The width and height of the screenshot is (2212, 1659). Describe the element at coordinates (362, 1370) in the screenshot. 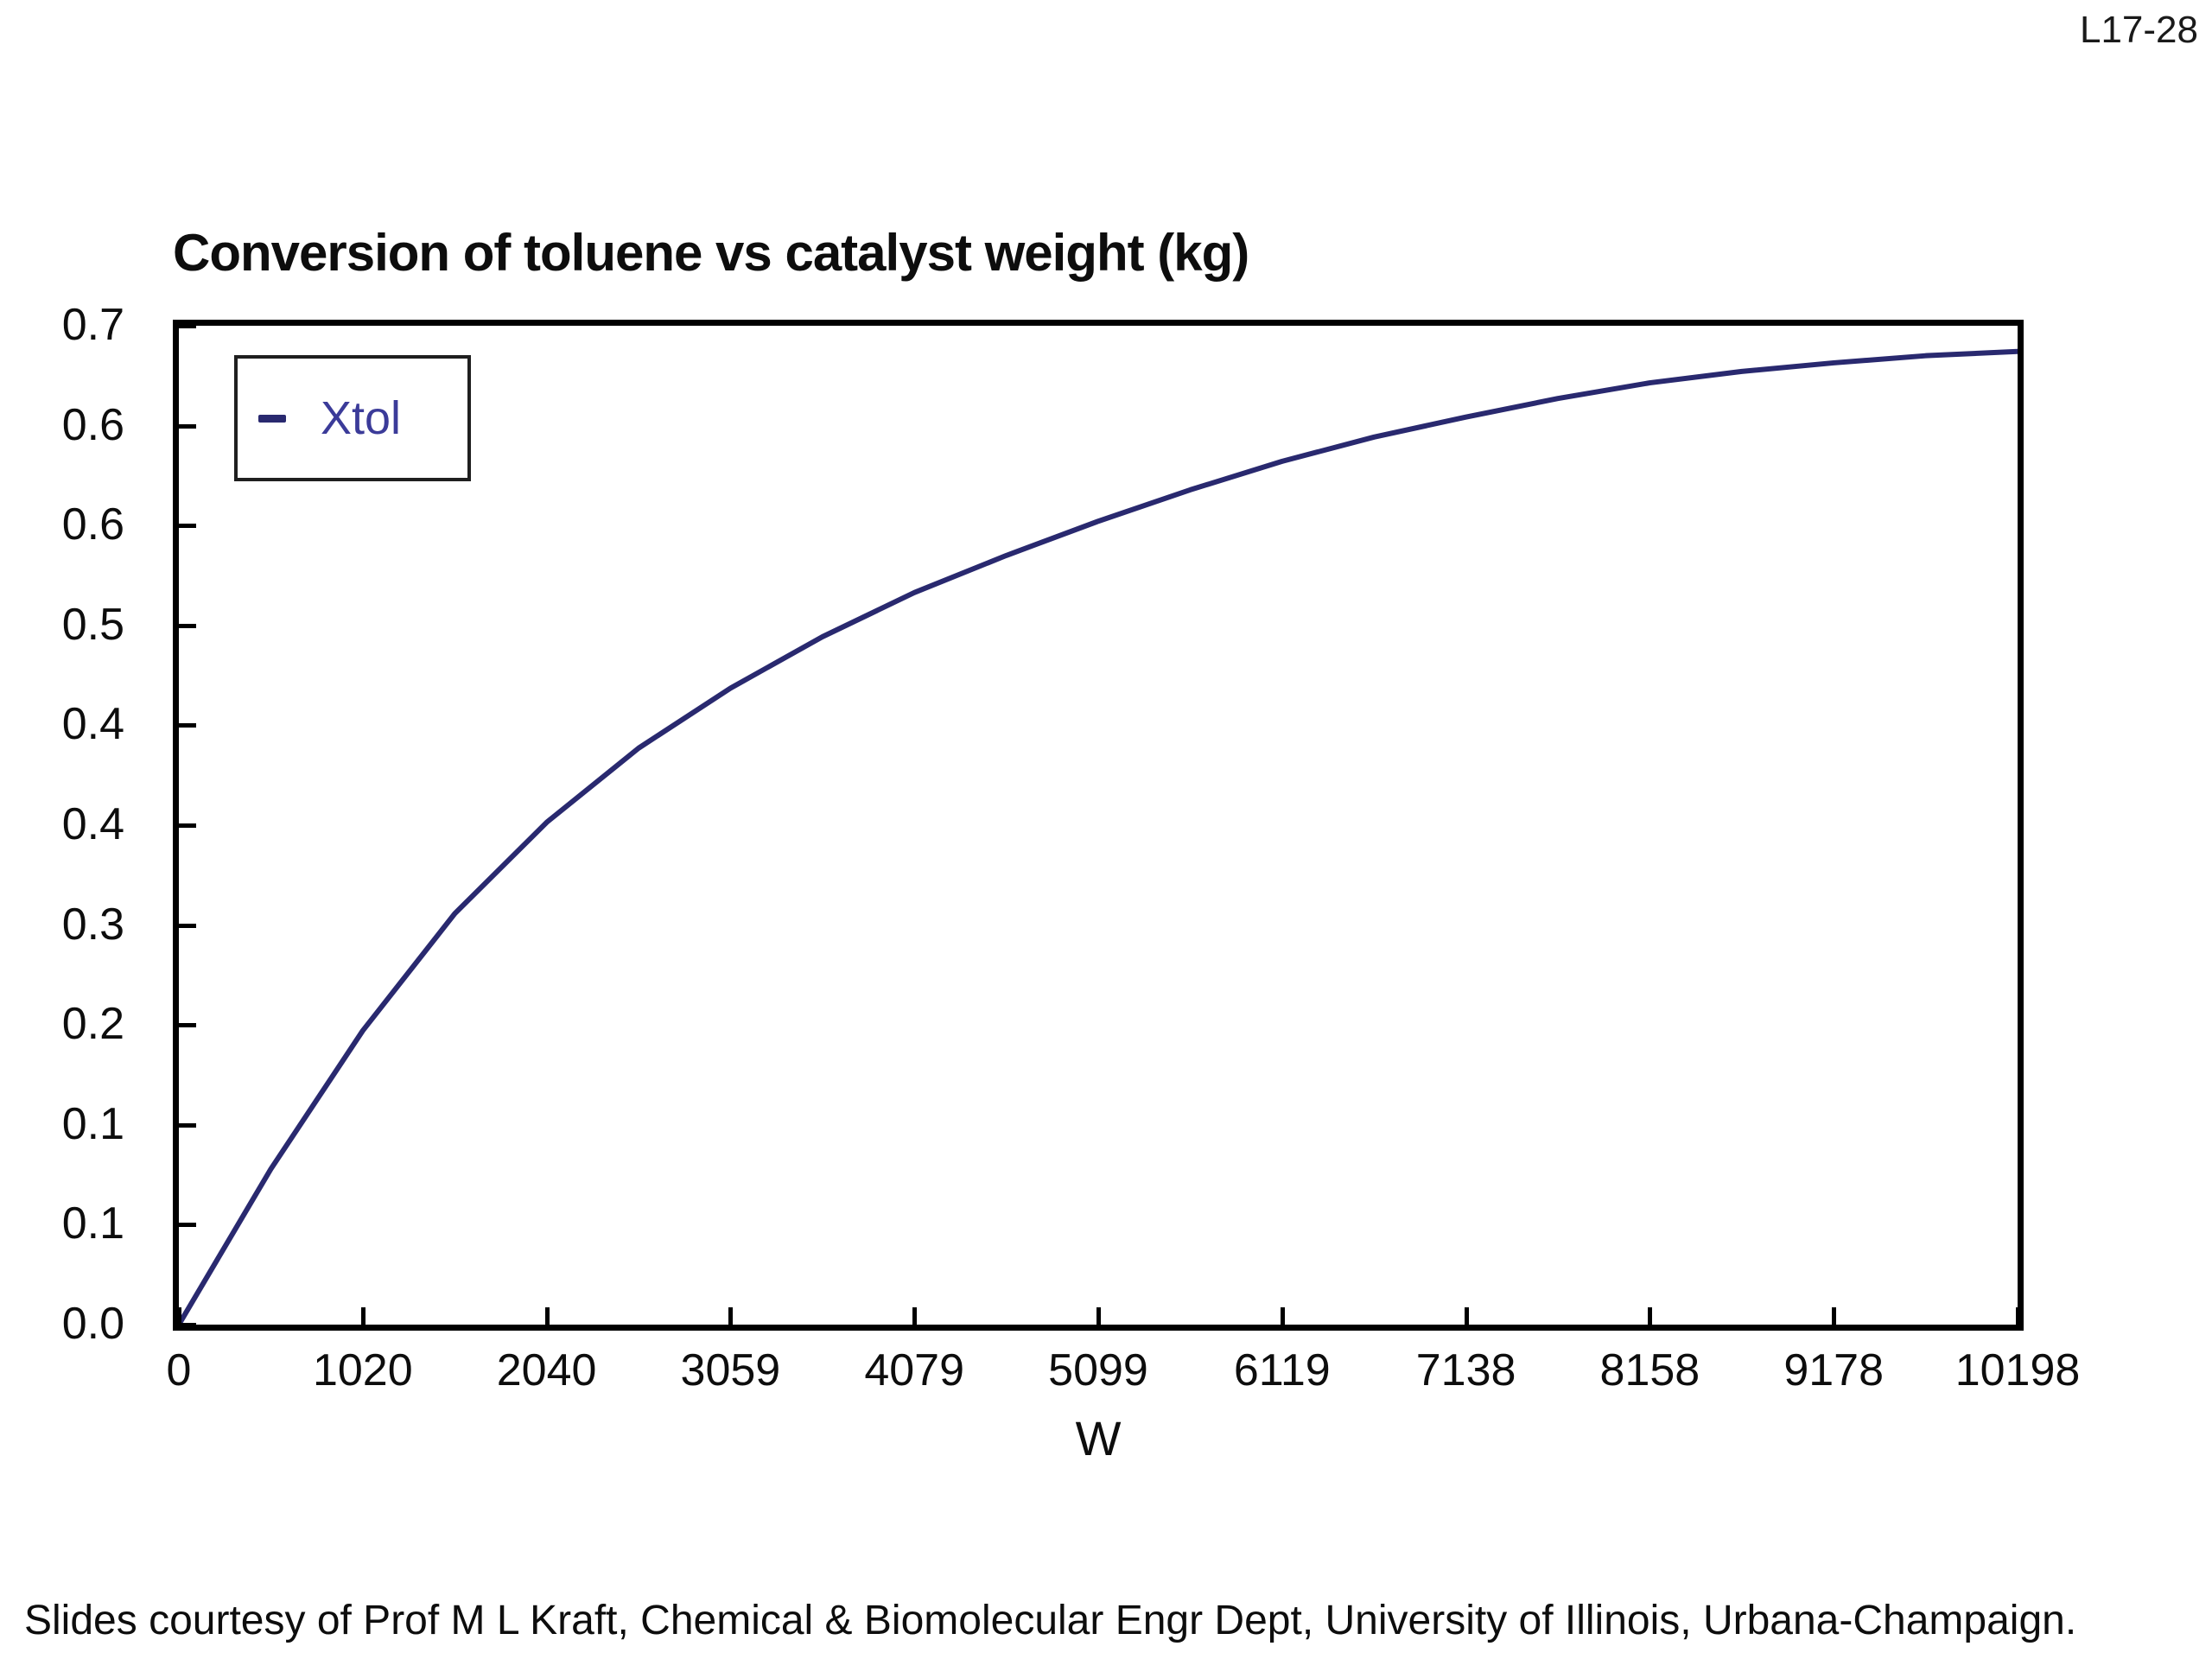

I see `x-tick-label: 1020` at that location.